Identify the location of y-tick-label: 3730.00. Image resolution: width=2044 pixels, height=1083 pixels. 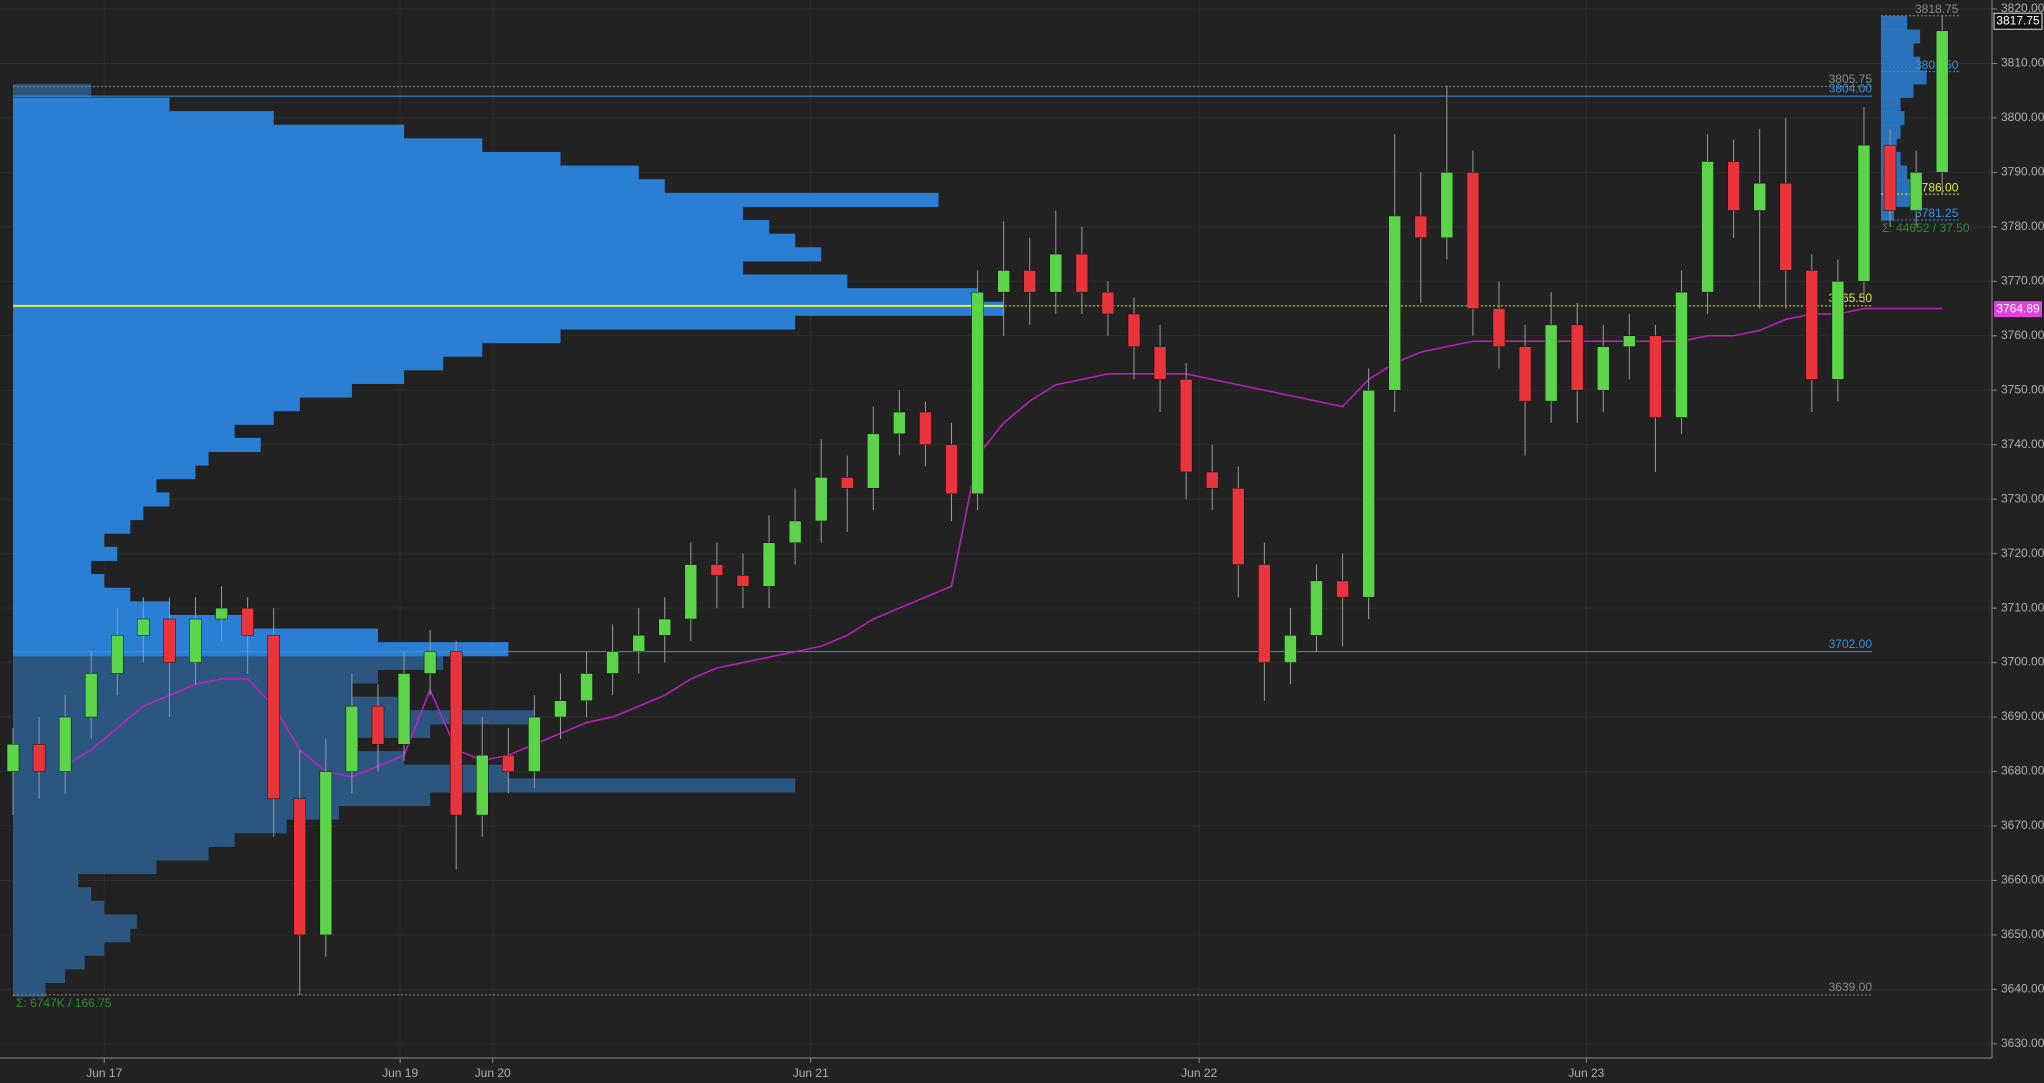
(2022, 498).